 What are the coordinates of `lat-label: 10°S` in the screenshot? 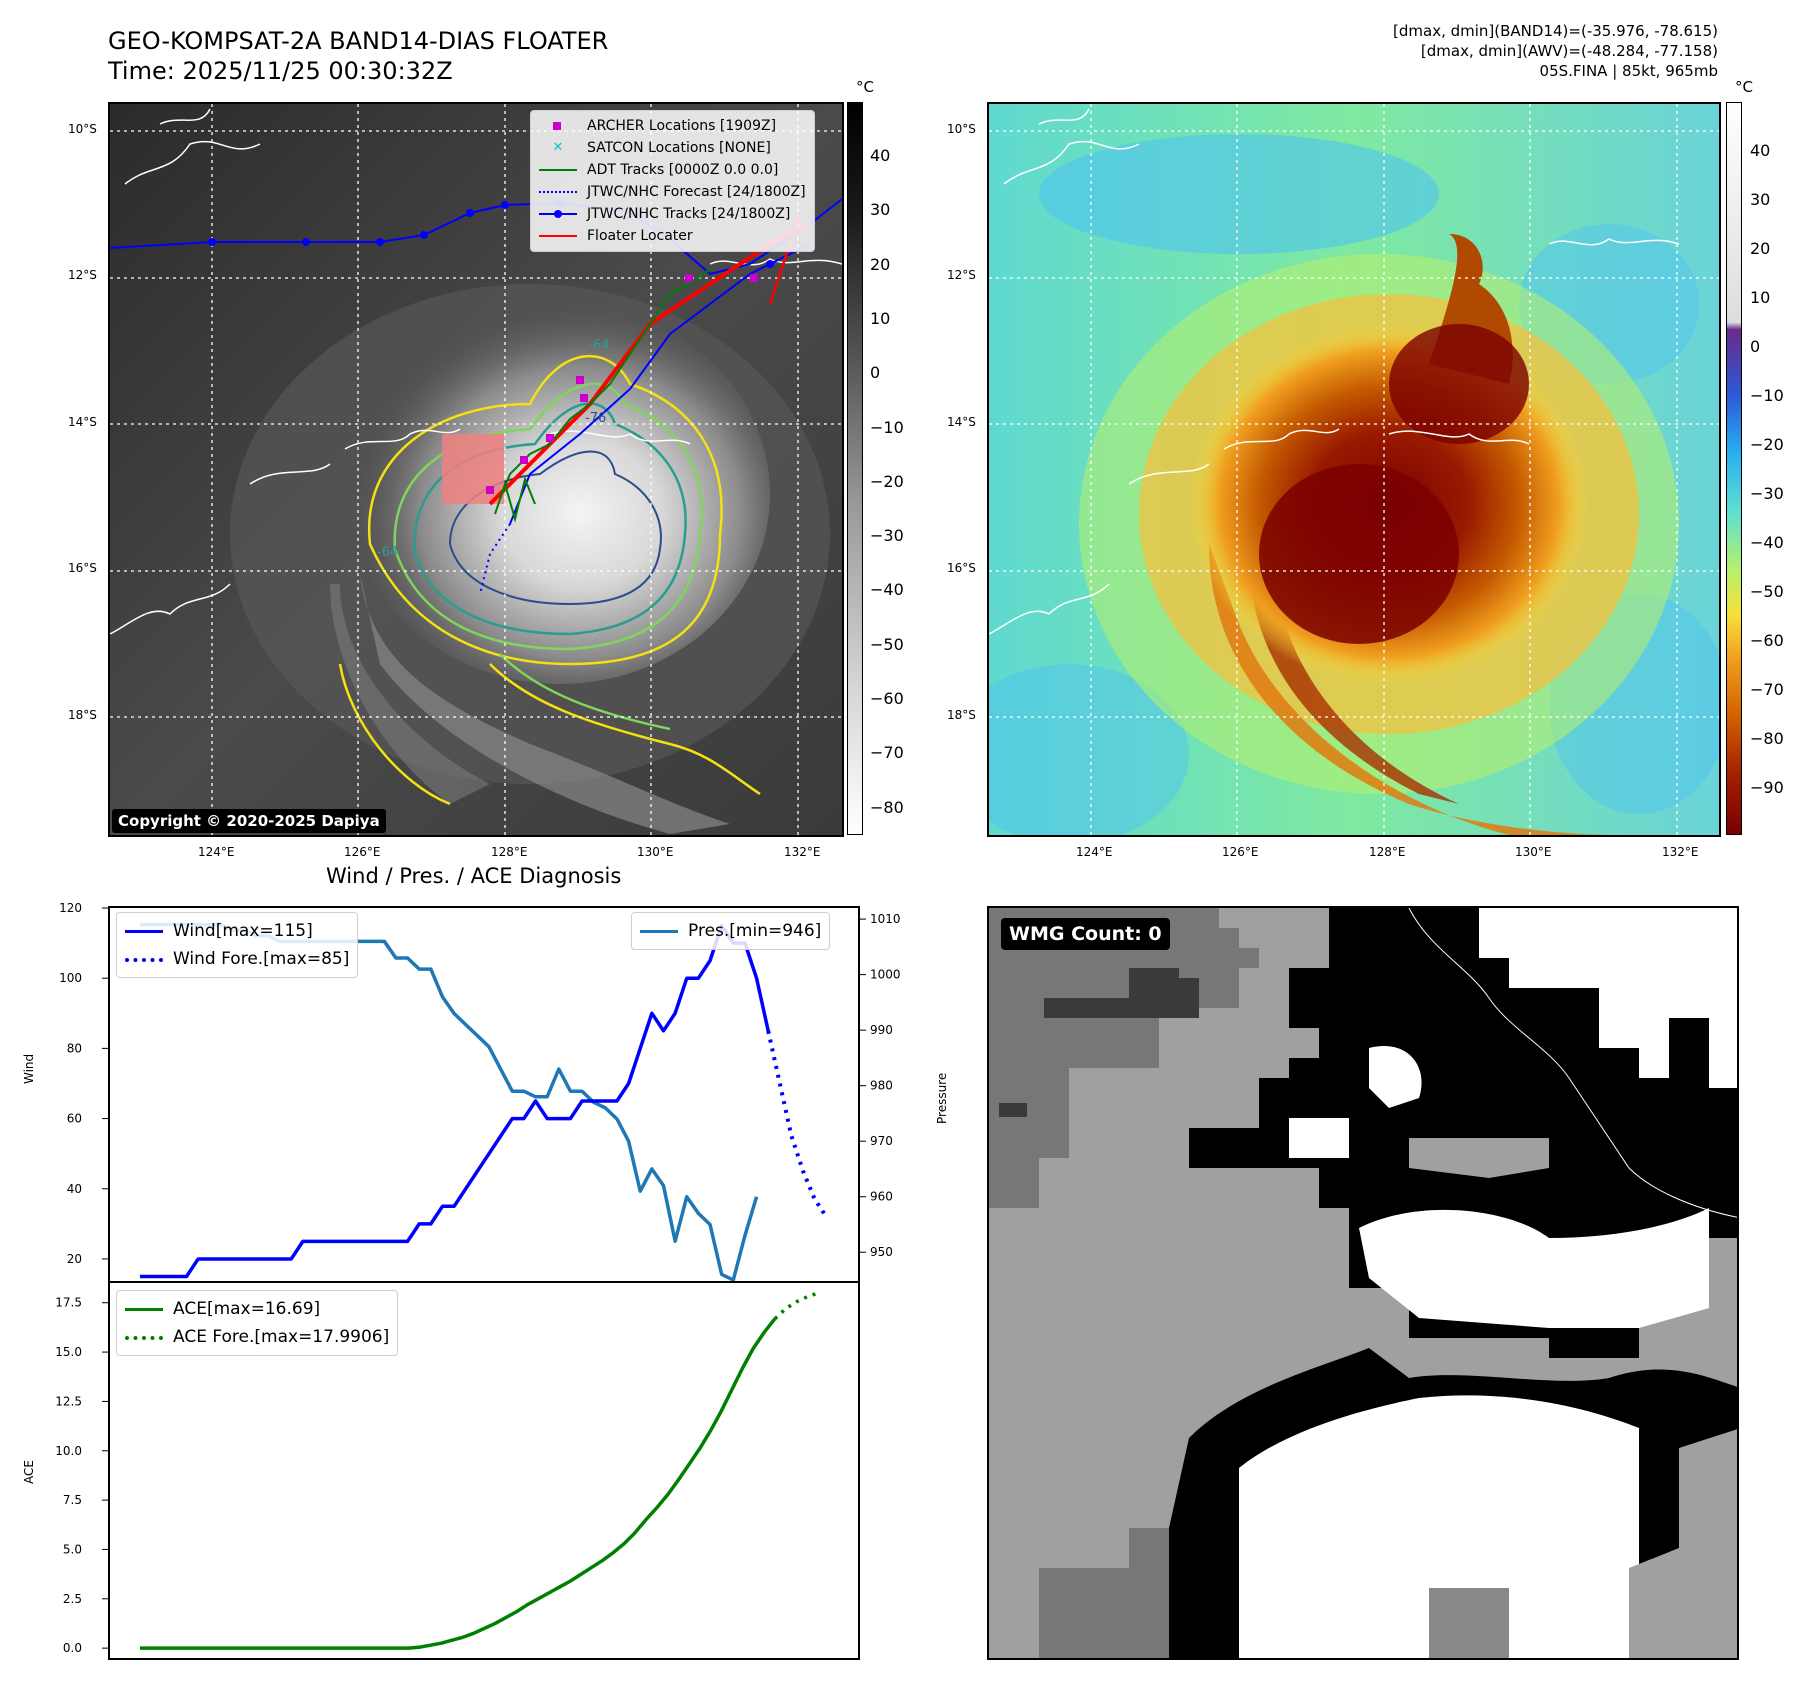 It's located at (82, 129).